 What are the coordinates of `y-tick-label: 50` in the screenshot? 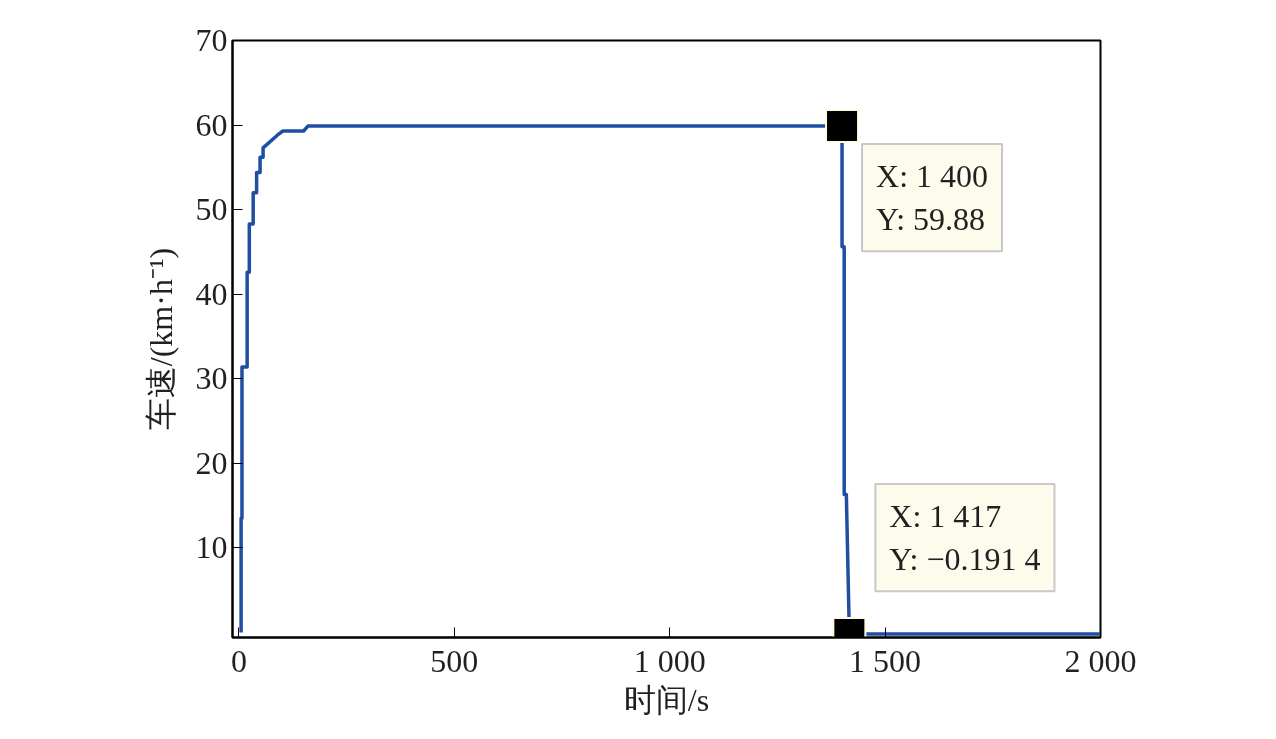 It's located at (211, 209).